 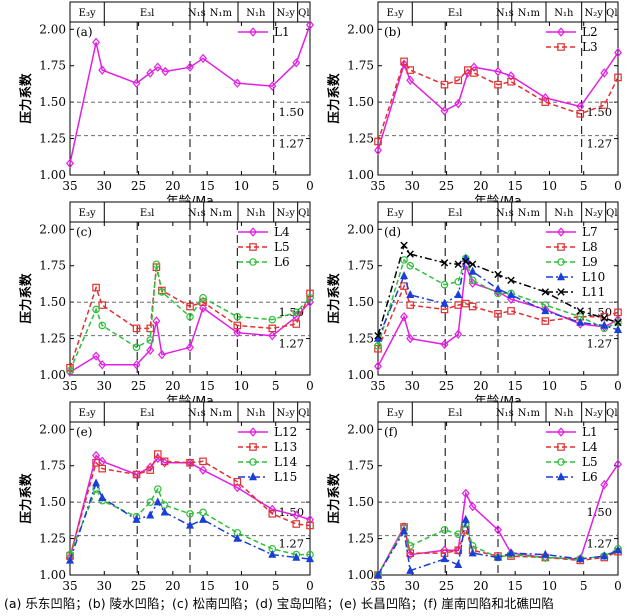 I want to click on y-tick-label: 1.75, so click(x=360, y=66).